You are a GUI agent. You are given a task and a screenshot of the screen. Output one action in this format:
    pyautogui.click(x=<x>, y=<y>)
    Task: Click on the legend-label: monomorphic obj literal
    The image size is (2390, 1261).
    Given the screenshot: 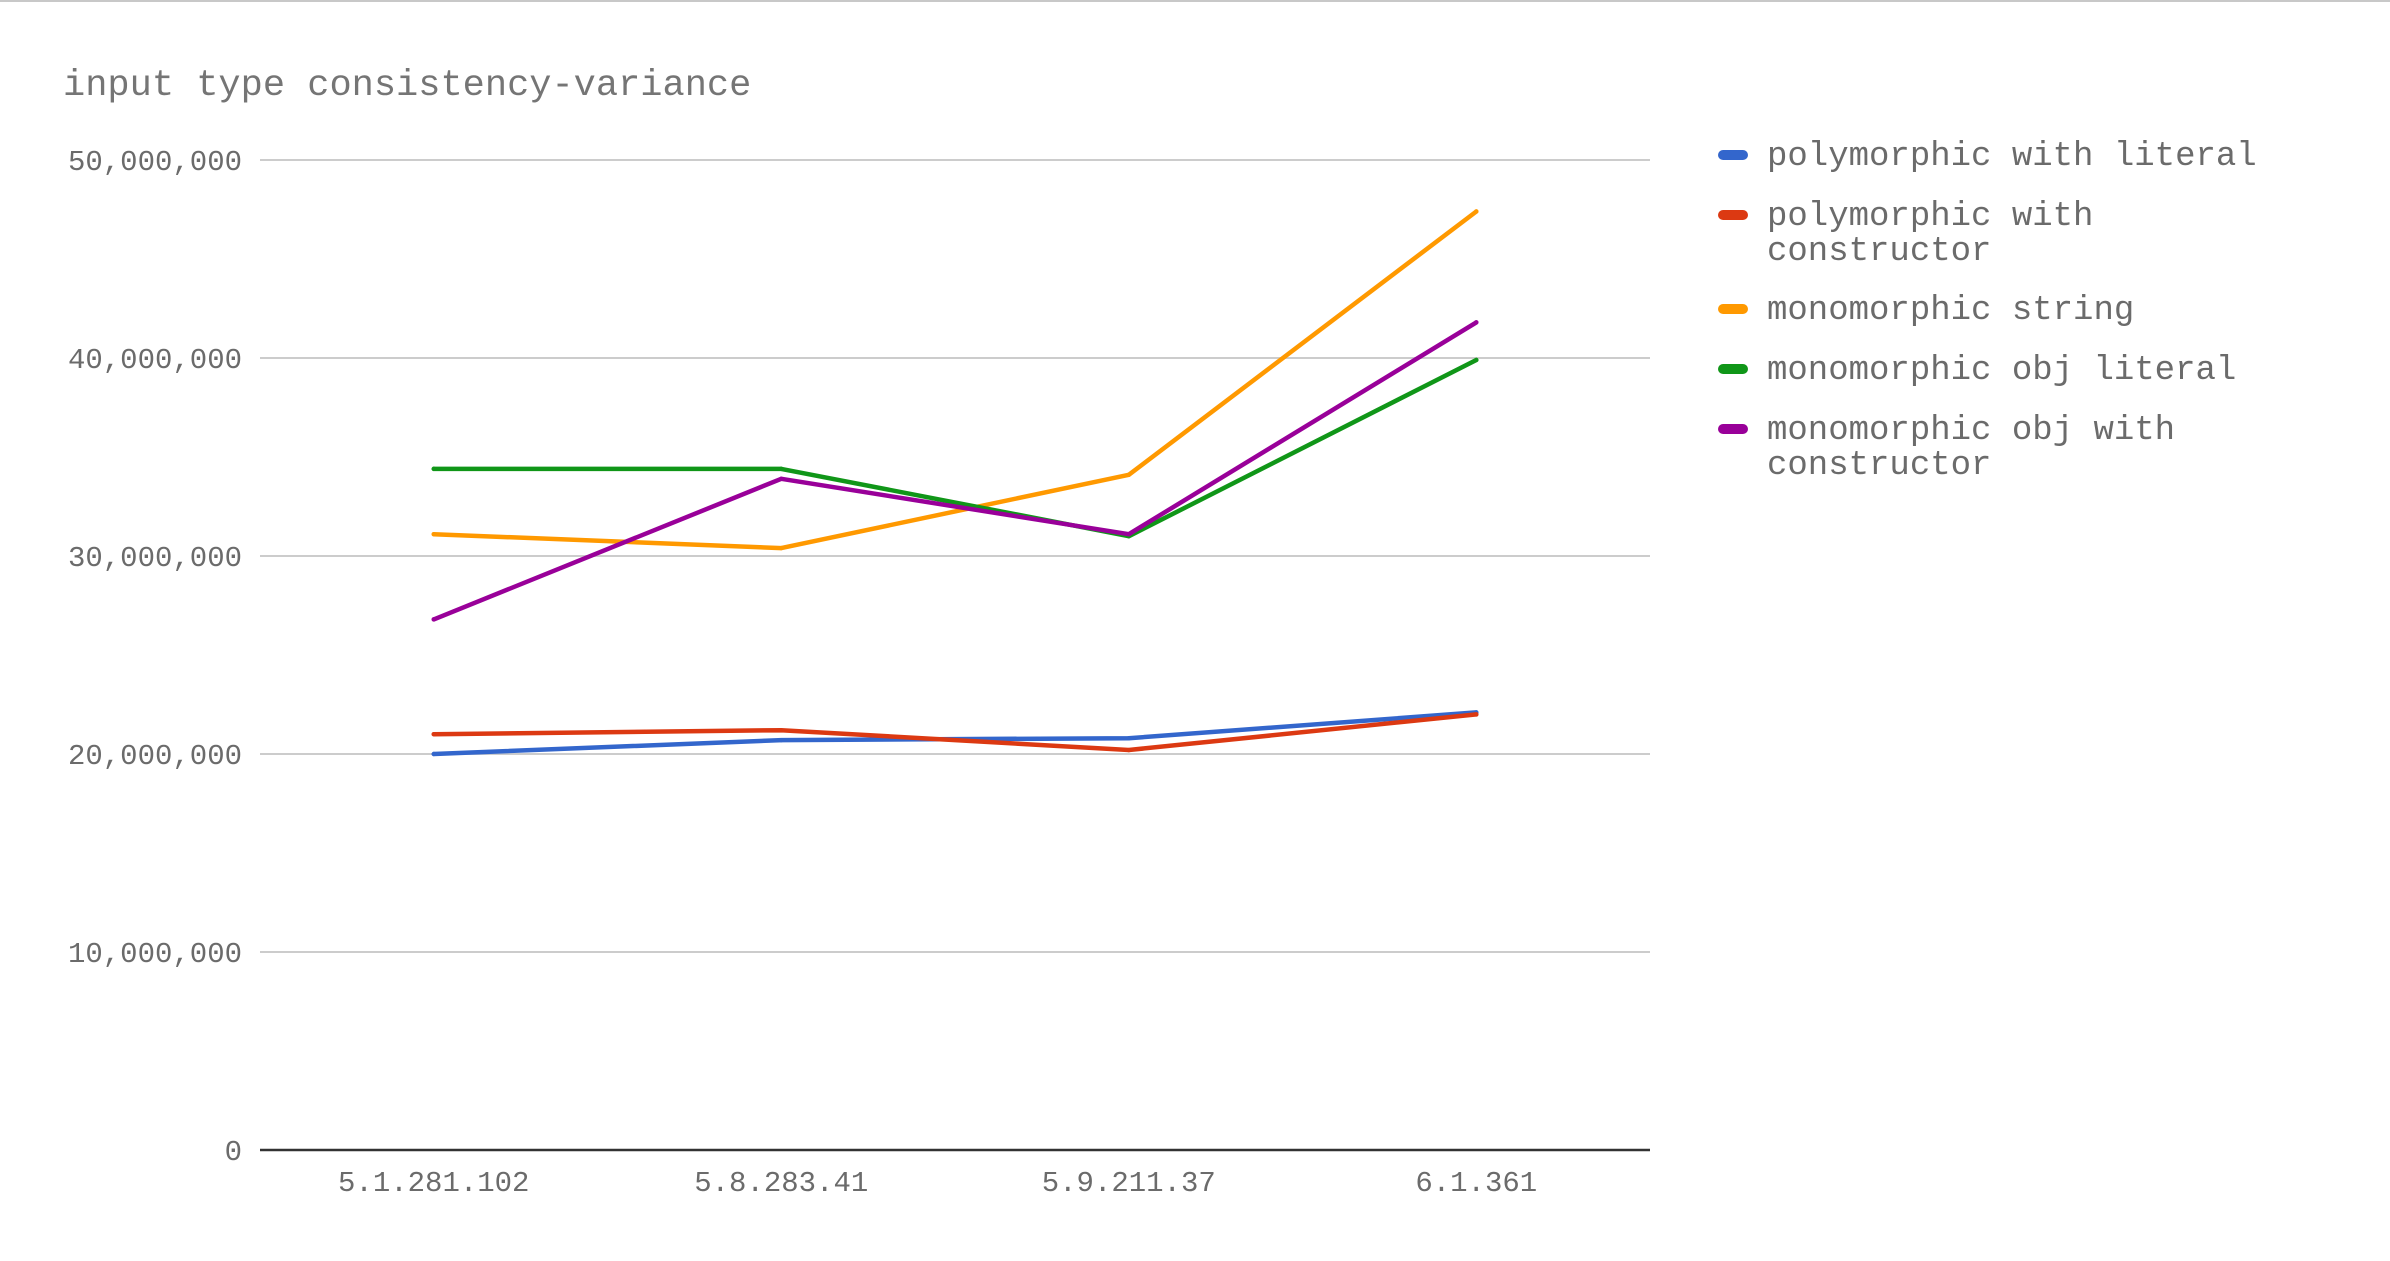 What is the action you would take?
    pyautogui.click(x=2001, y=371)
    